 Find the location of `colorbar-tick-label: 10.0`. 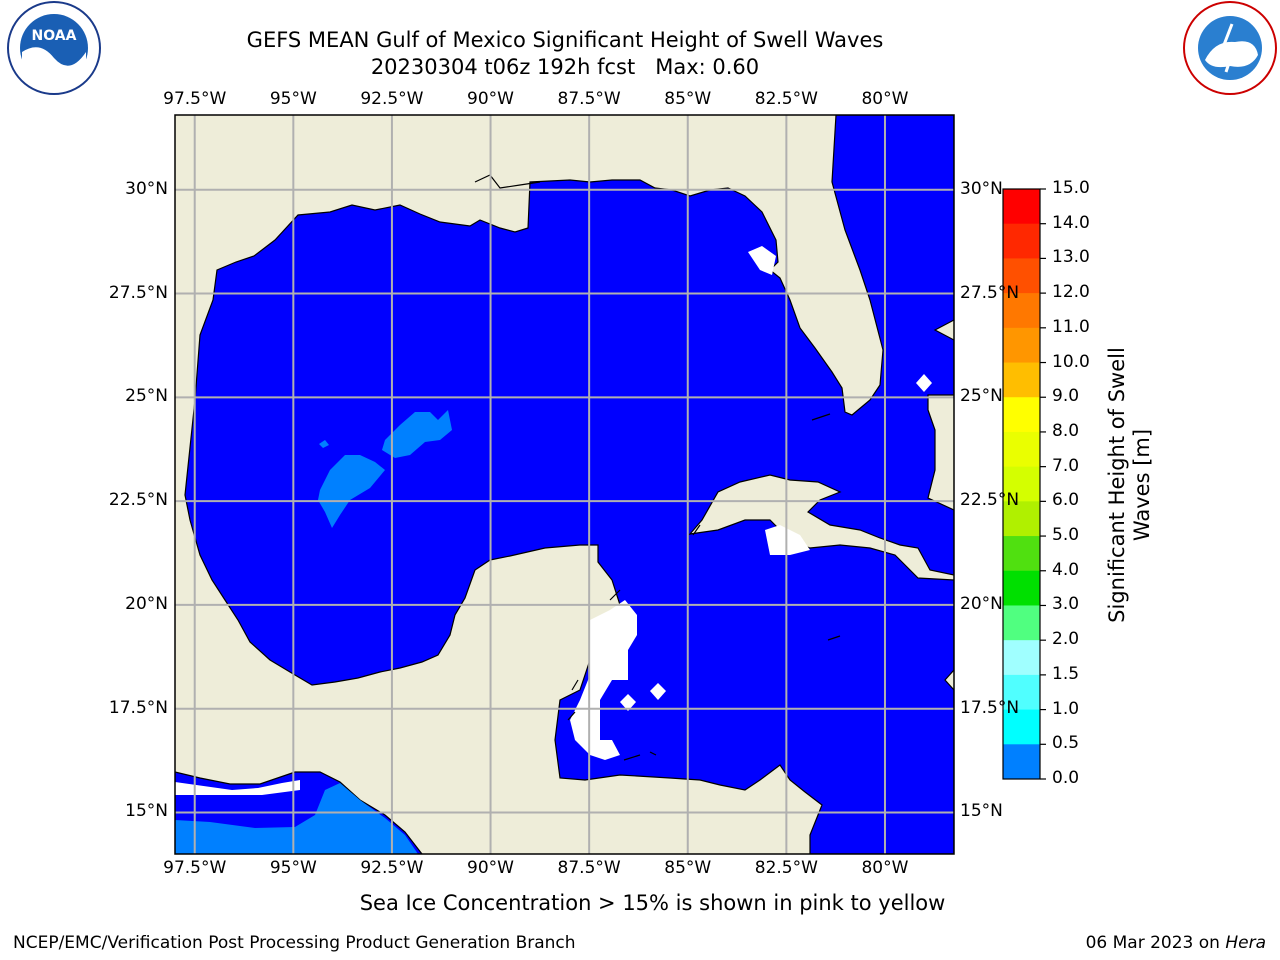

colorbar-tick-label: 10.0 is located at coordinates (1071, 361).